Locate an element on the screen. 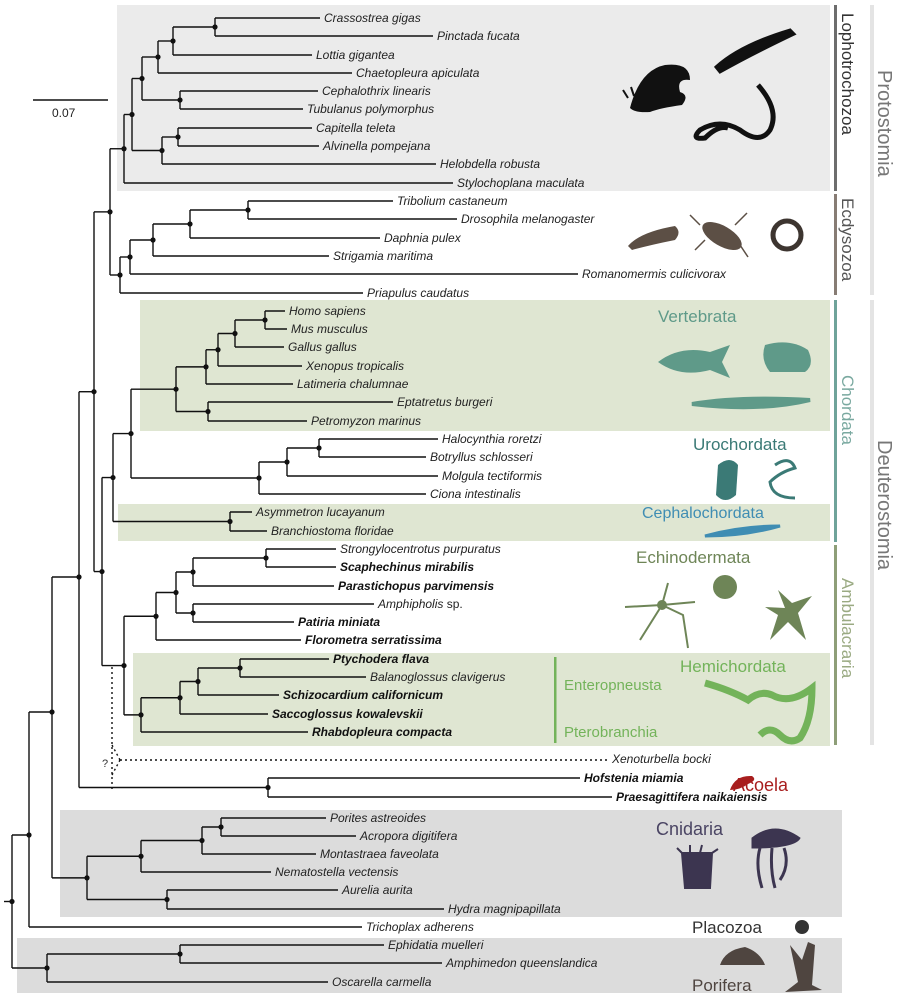  taxon-label: Chaetopleura apiculata is located at coordinates (418, 73).